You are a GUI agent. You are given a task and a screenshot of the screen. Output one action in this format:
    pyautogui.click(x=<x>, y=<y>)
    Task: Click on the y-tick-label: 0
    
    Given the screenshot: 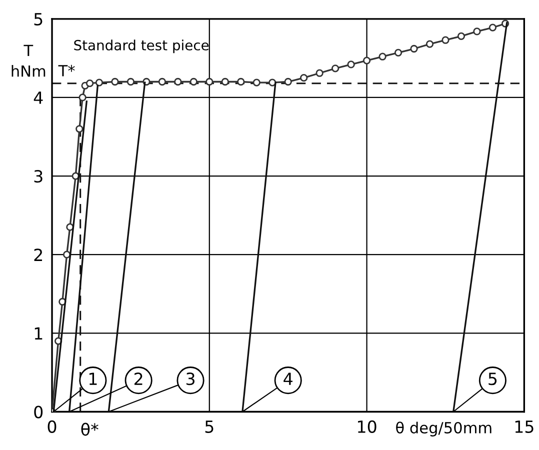 What is the action you would take?
    pyautogui.click(x=38, y=412)
    